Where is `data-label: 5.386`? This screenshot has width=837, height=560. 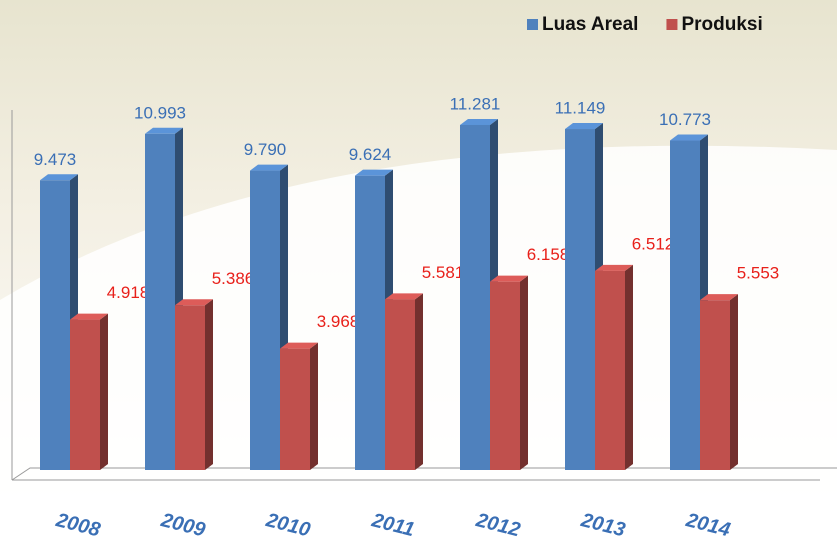 data-label: 5.386 is located at coordinates (233, 278).